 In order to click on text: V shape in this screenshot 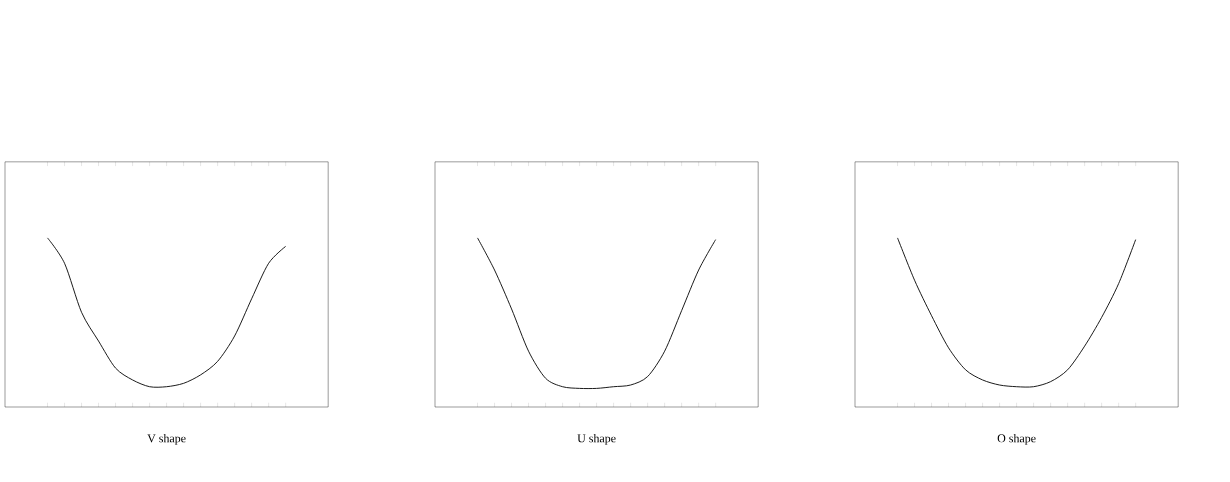, I will do `click(166, 439)`.